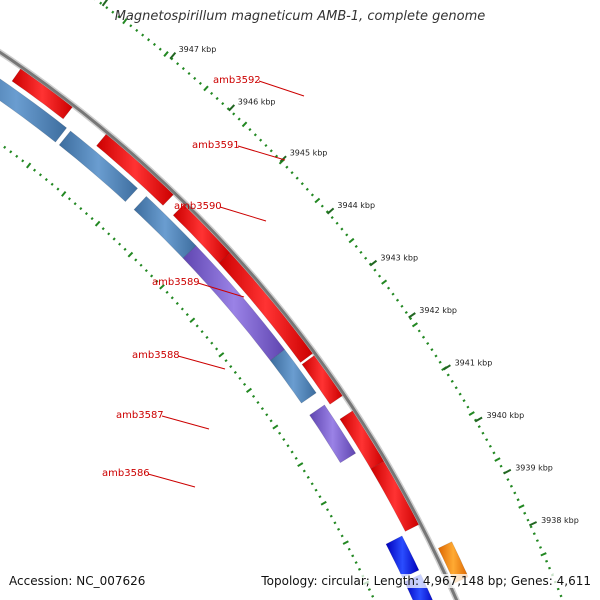  What do you see at coordinates (438, 310) in the screenshot?
I see `kbp-tick-label: 3942 kbp` at bounding box center [438, 310].